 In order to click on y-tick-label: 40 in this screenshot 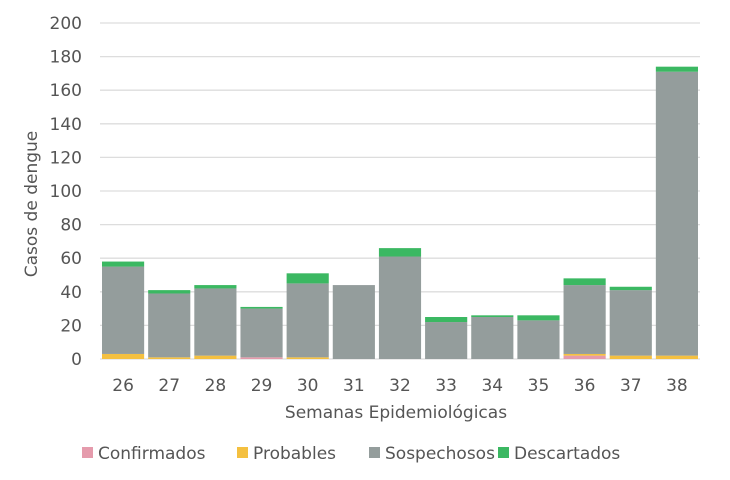, I will do `click(71, 293)`.